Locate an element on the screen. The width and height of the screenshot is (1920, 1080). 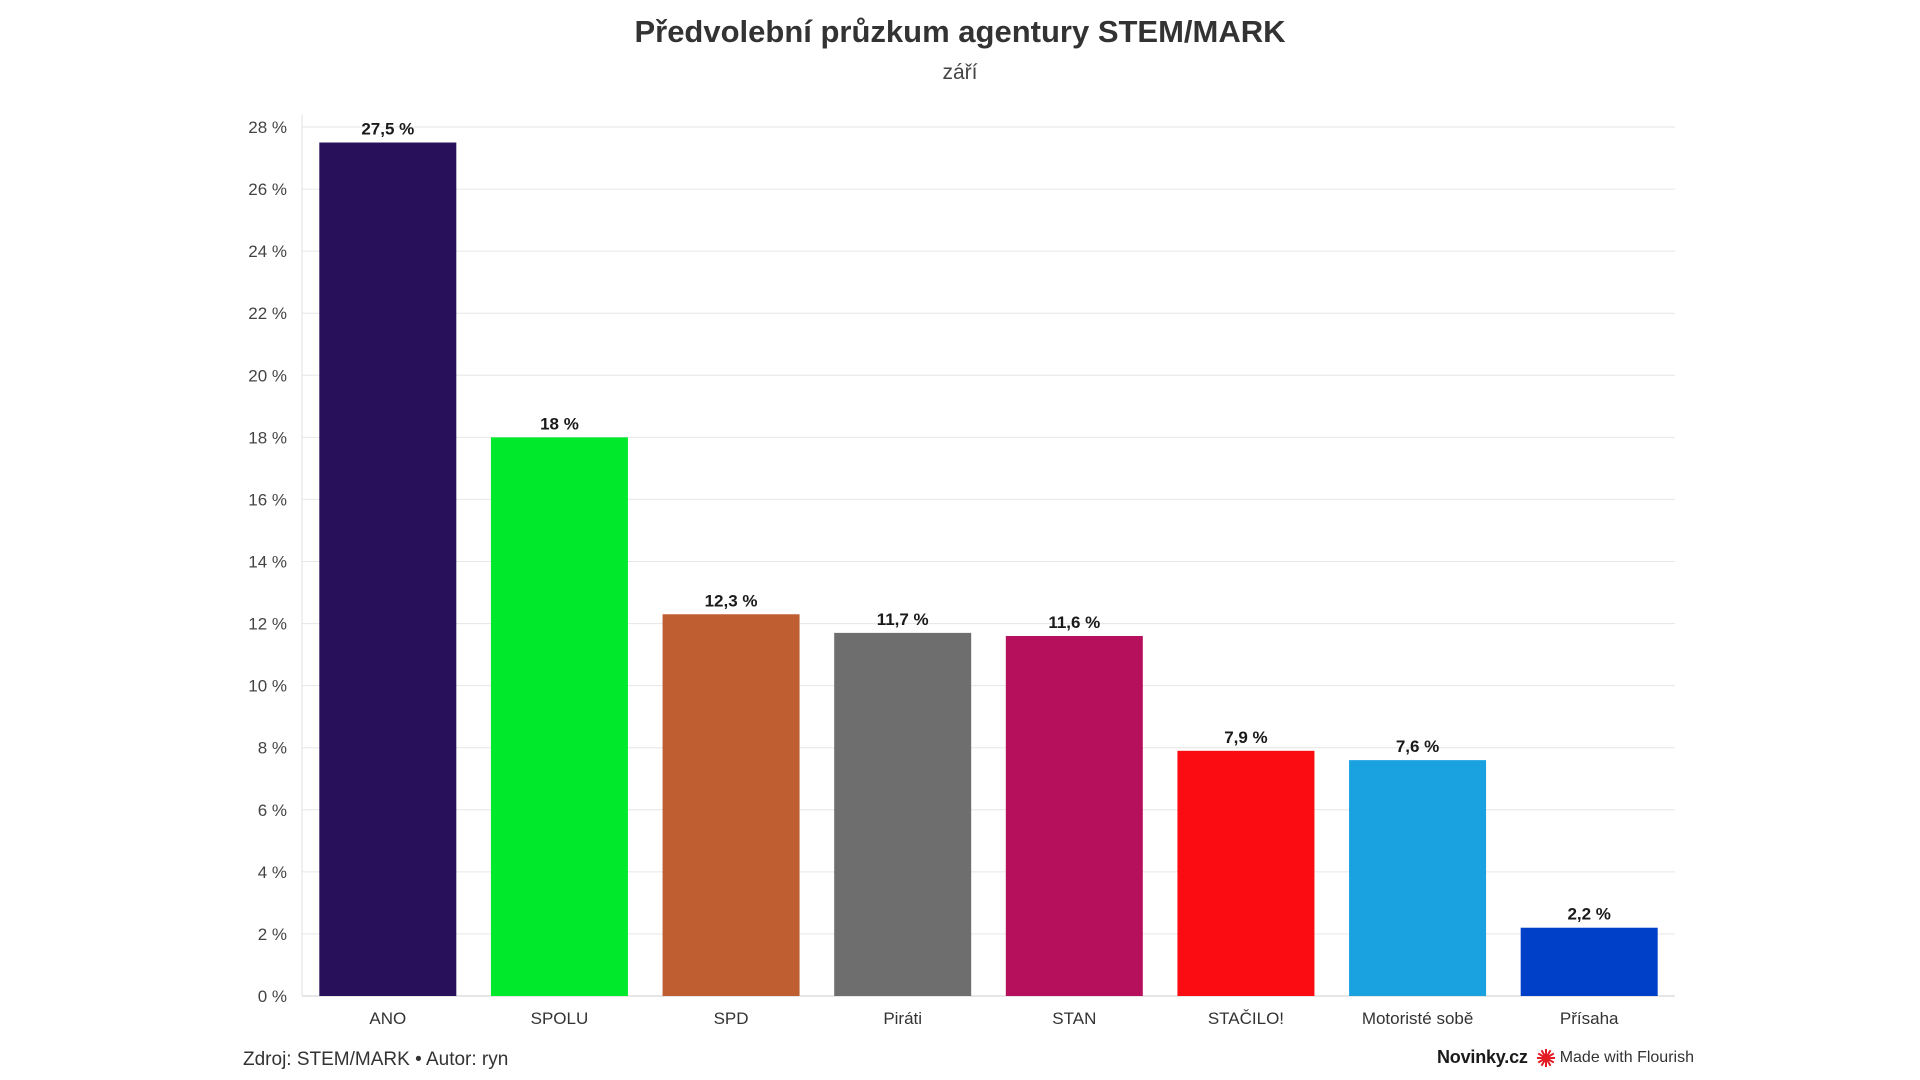
data-label: 7,6 % is located at coordinates (1417, 746).